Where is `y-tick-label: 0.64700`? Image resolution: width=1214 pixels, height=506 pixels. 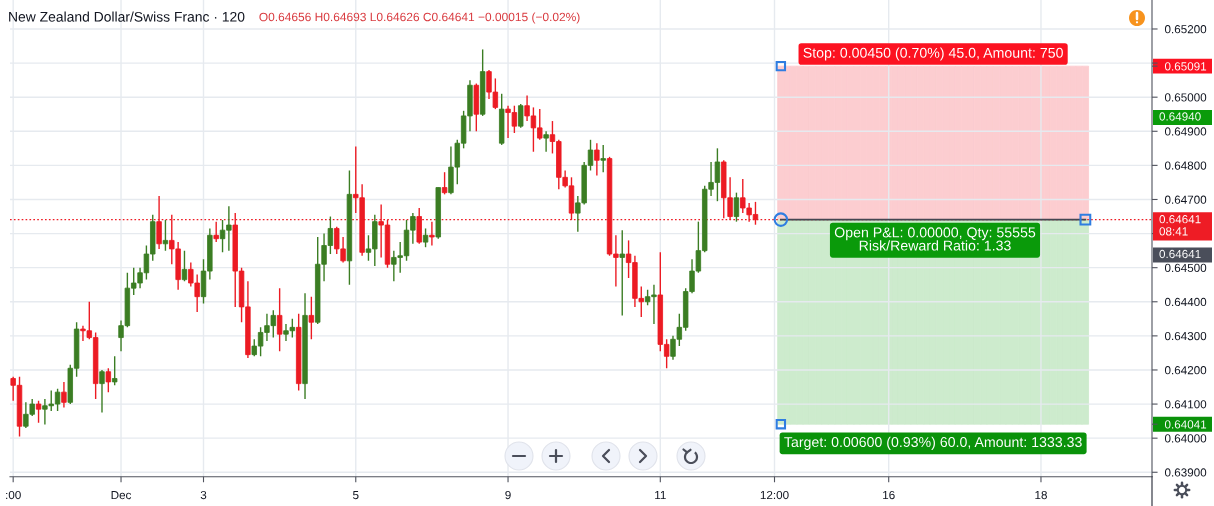 y-tick-label: 0.64700 is located at coordinates (1185, 199).